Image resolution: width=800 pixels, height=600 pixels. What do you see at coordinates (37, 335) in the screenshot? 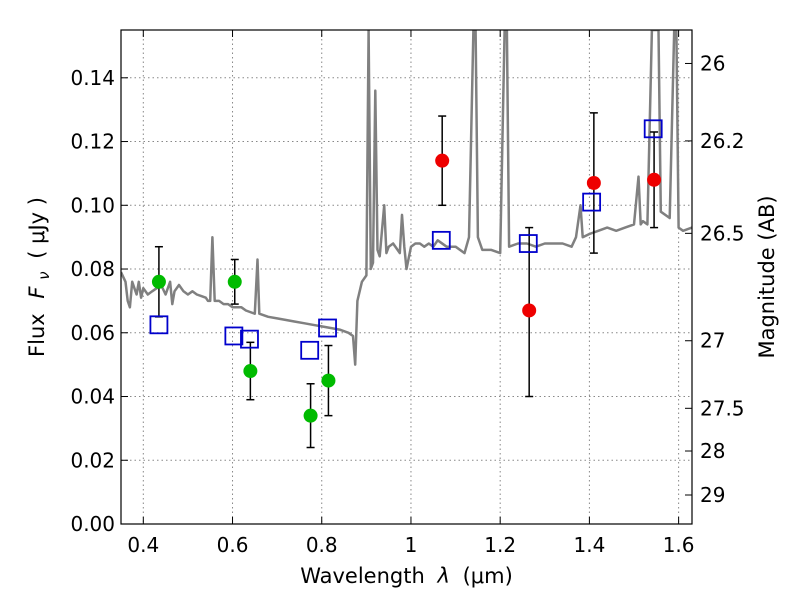
I see `y-axis-title-prefix: Flux` at bounding box center [37, 335].